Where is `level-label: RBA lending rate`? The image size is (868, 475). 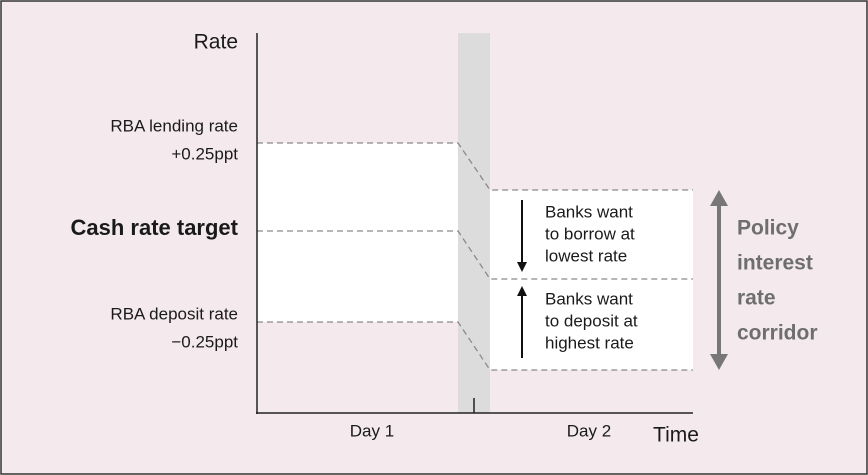
level-label: RBA lending rate is located at coordinates (174, 125).